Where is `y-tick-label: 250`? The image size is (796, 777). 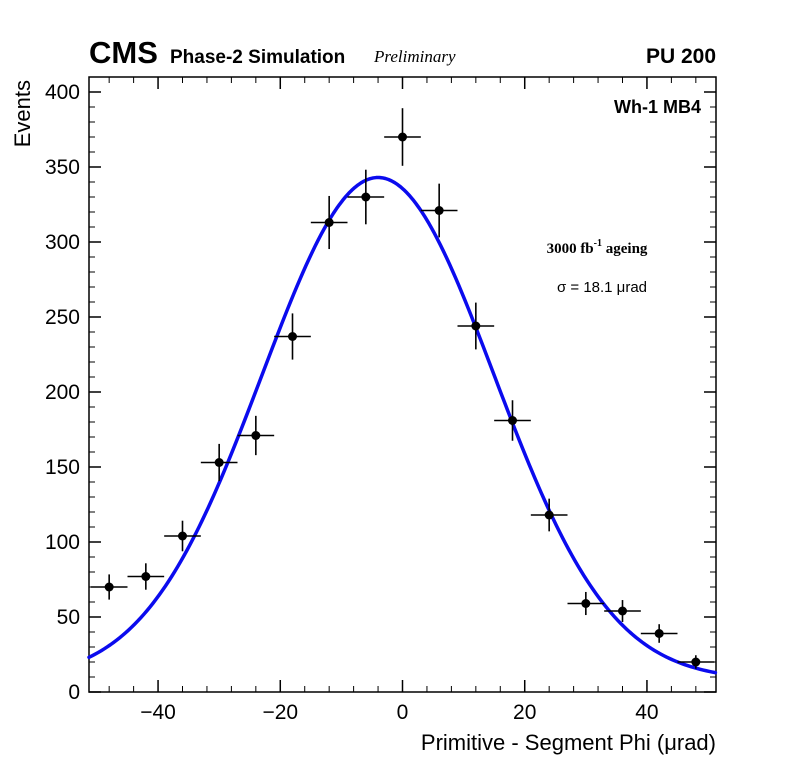
y-tick-label: 250 is located at coordinates (62, 317).